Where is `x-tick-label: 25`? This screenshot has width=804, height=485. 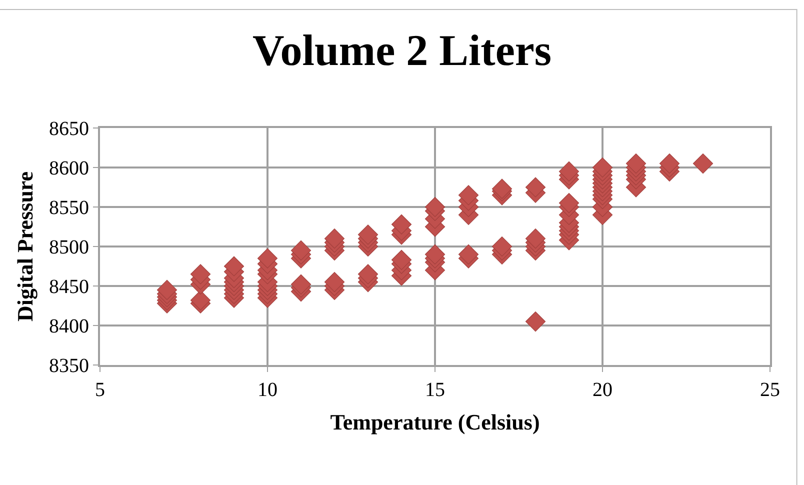
x-tick-label: 25 is located at coordinates (770, 390).